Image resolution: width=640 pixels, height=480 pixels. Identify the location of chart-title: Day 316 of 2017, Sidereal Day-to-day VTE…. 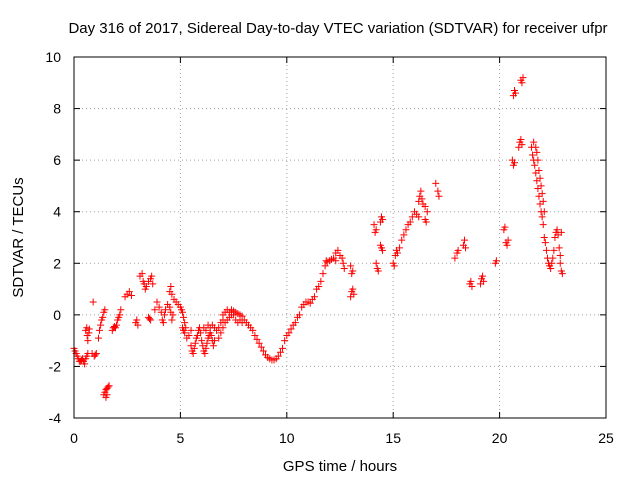
(337, 28).